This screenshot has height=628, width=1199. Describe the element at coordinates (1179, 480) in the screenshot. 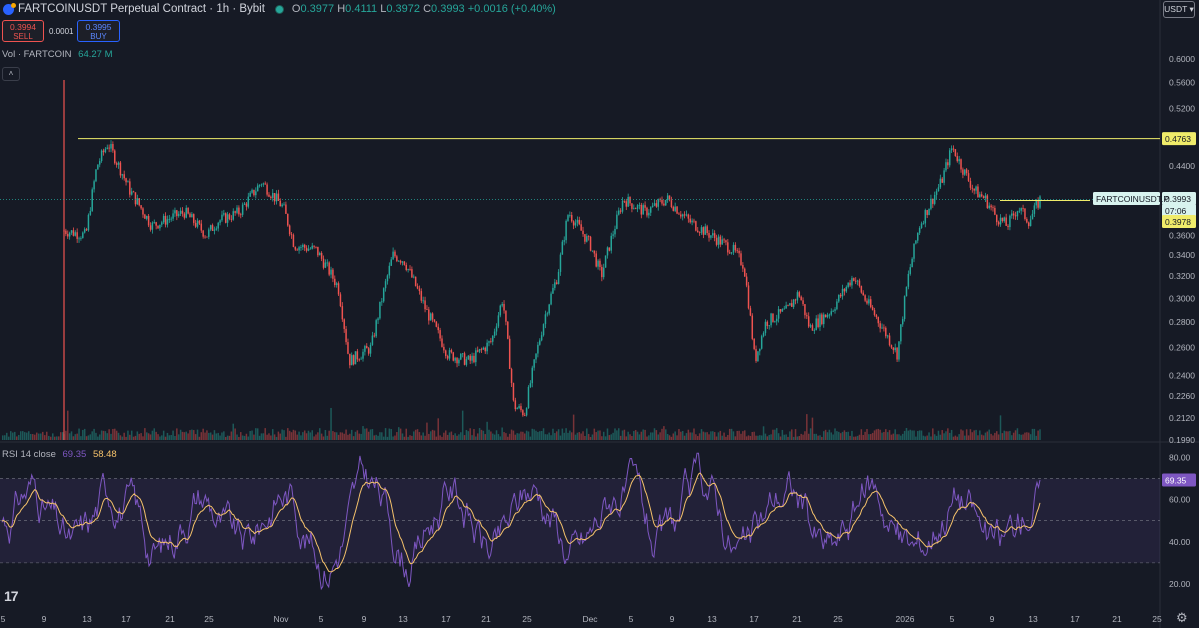

I see `rsi-value-tag: 69.35` at that location.